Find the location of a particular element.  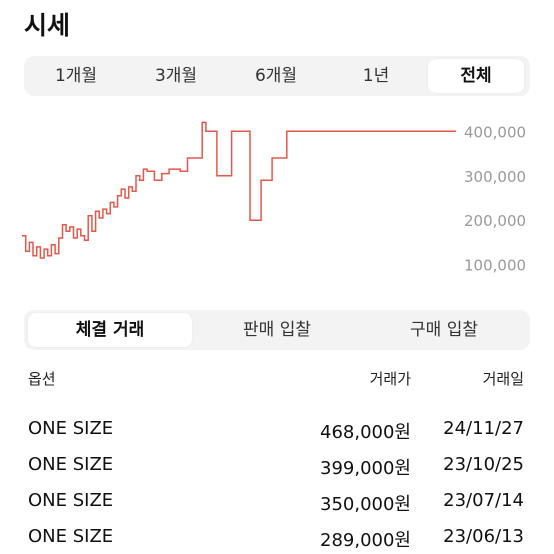

tab-6-months: 6개월 is located at coordinates (276, 76).